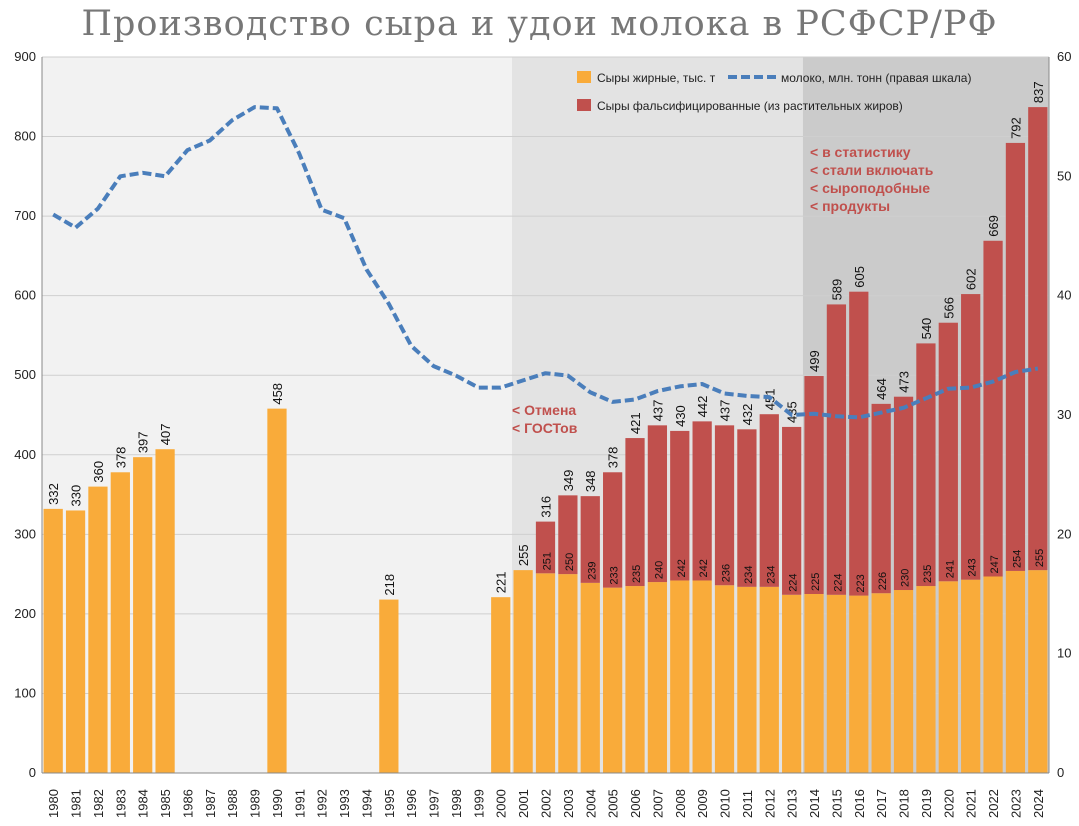 The image size is (1079, 826). I want to click on value-label: 230, so click(906, 578).